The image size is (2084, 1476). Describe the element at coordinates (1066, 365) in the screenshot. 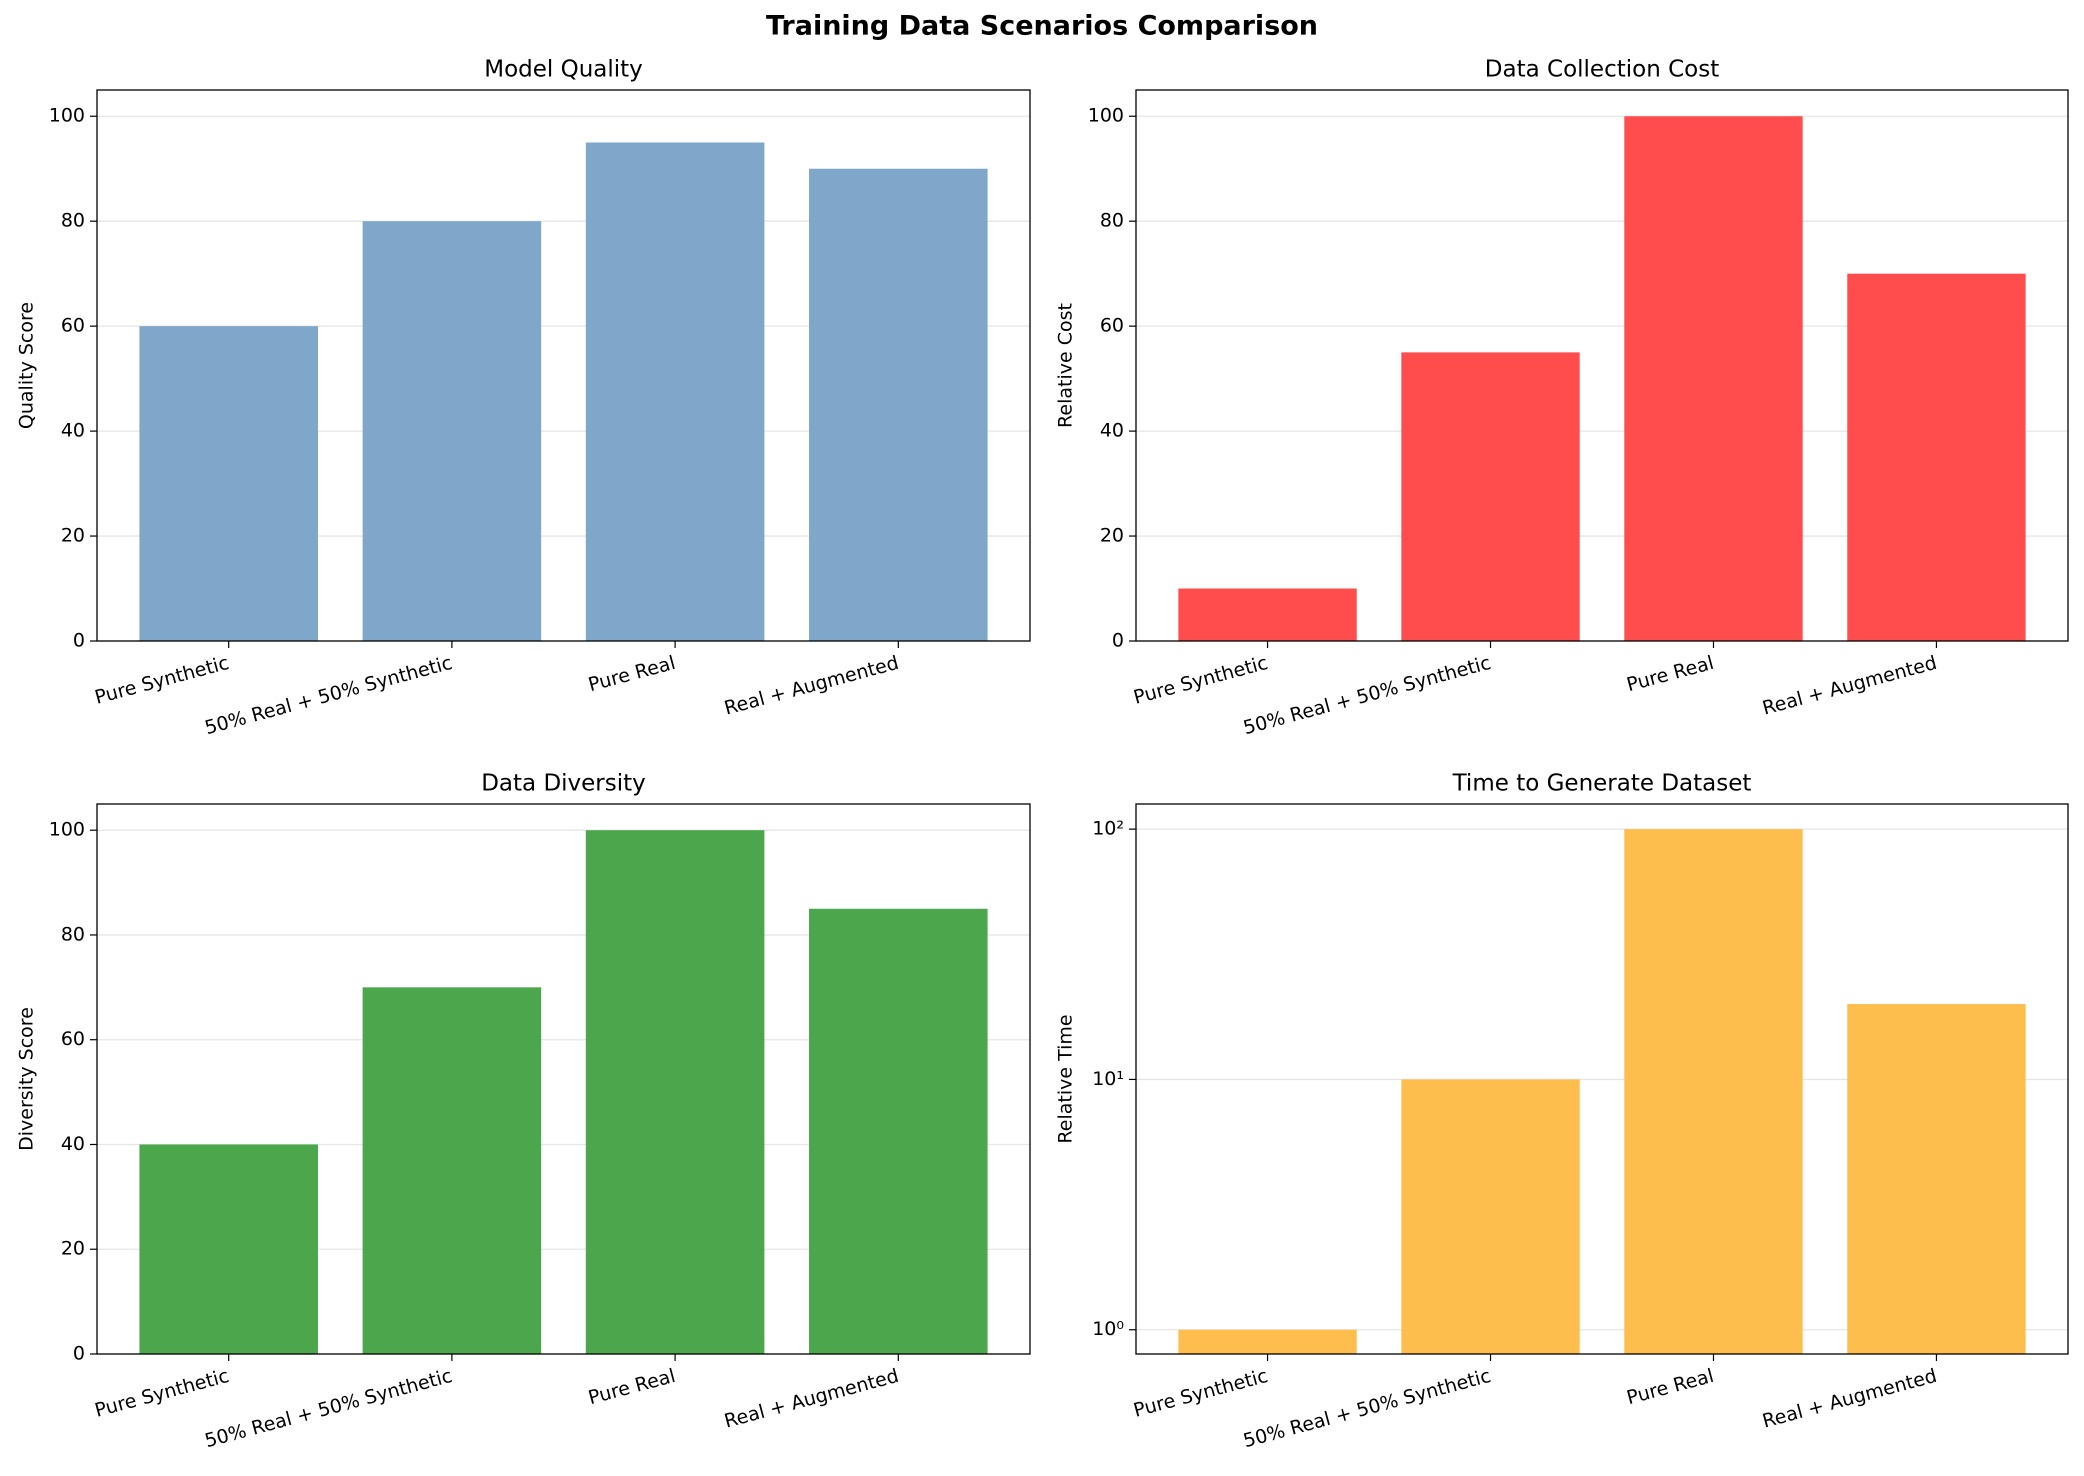

I see `y-axis-label: Relative Cost` at that location.